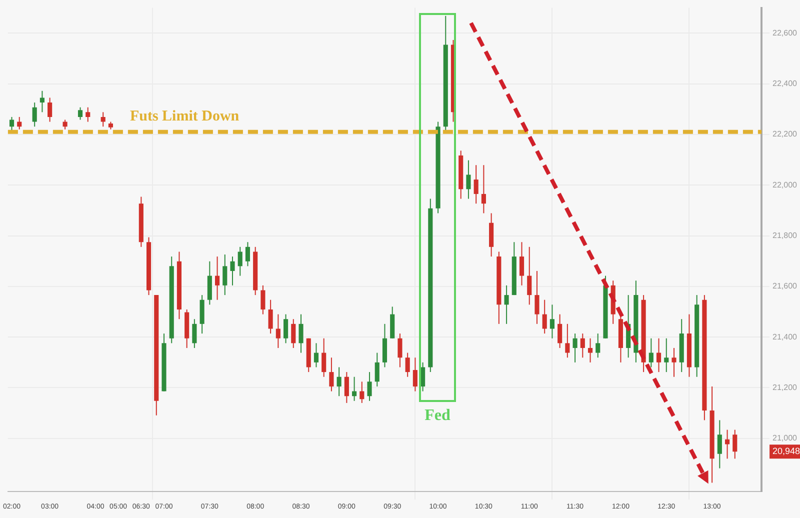 The width and height of the screenshot is (800, 518). Describe the element at coordinates (785, 235) in the screenshot. I see `y-tick-label: 21,800` at that location.